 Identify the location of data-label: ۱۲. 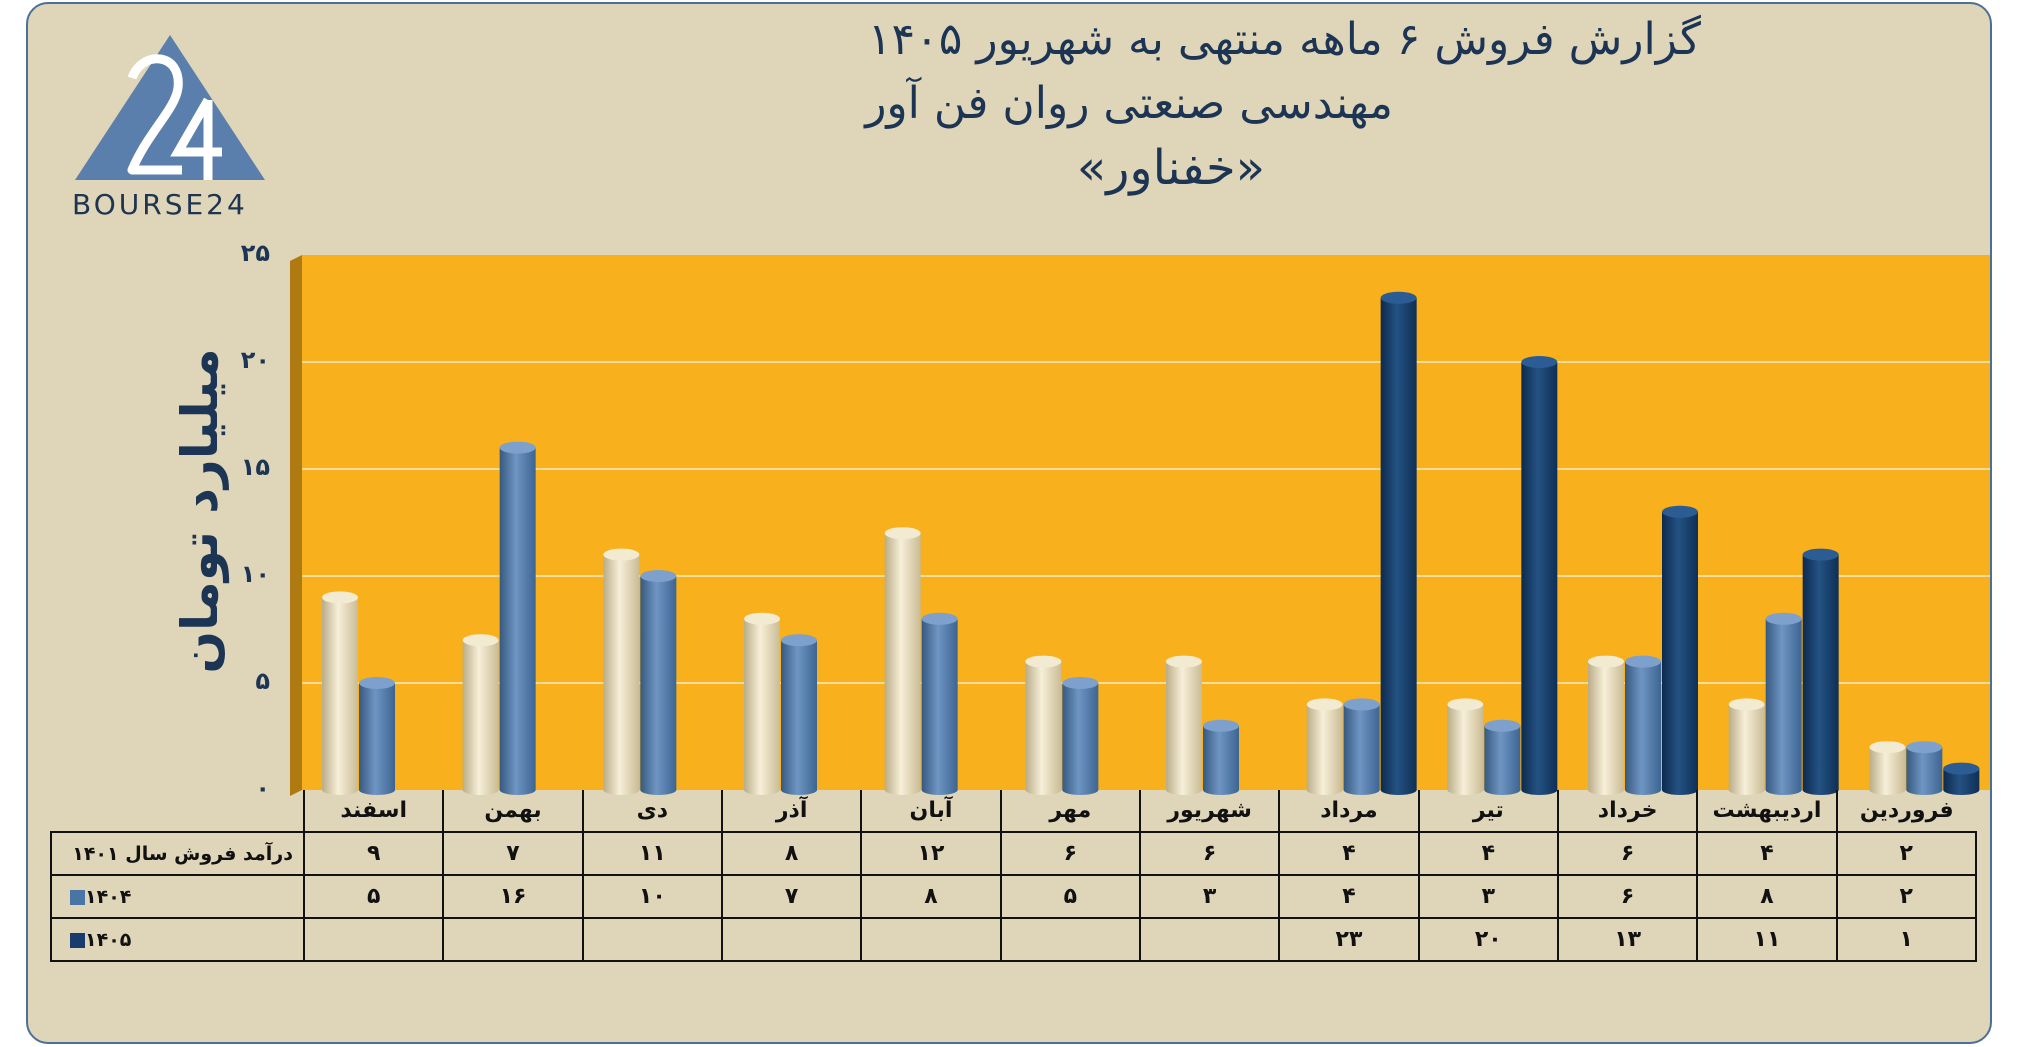
(931, 853).